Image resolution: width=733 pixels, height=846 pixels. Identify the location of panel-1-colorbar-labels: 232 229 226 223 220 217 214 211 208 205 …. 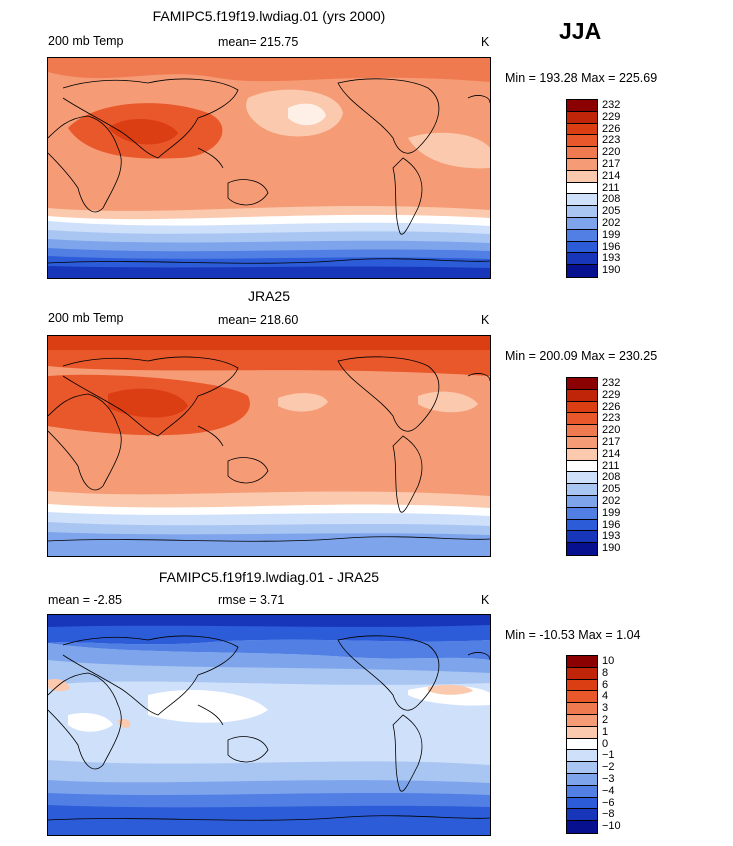
(611, 187).